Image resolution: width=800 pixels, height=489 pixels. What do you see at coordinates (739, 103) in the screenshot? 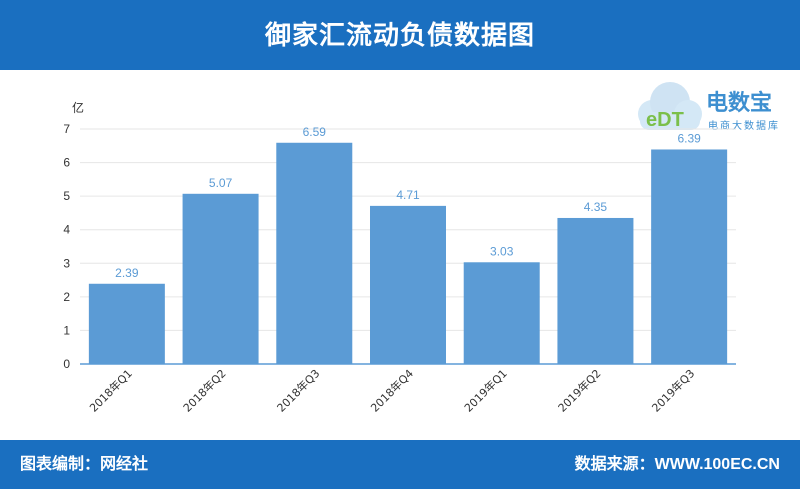
I see `logo-name: 电数宝` at bounding box center [739, 103].